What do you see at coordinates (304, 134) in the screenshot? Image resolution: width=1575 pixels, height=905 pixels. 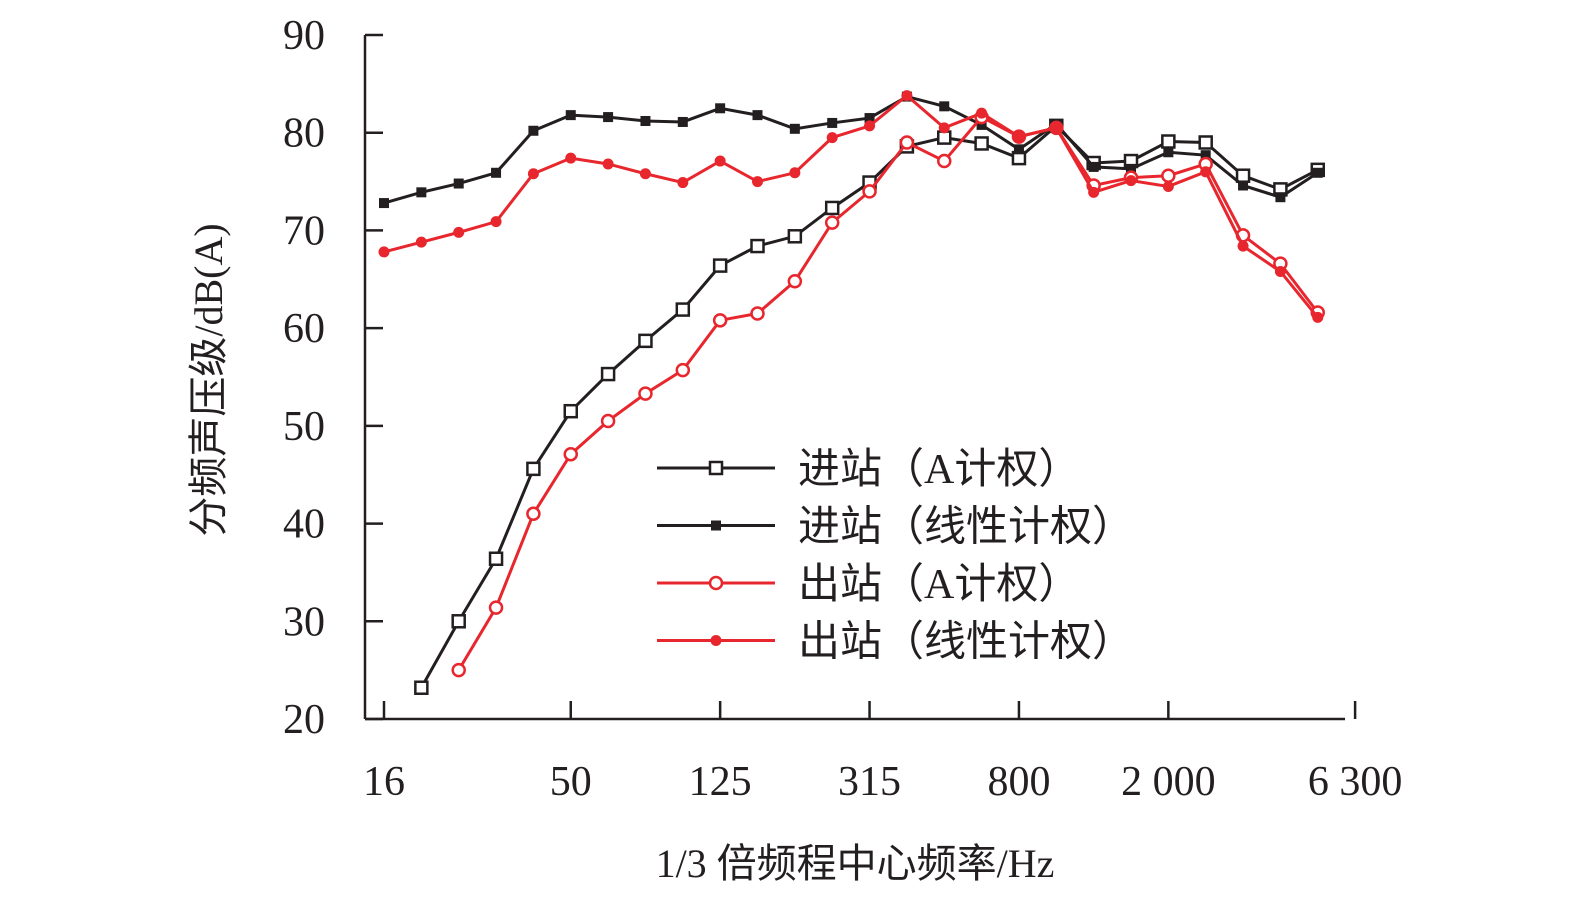 I see `y-tick-label: 80` at bounding box center [304, 134].